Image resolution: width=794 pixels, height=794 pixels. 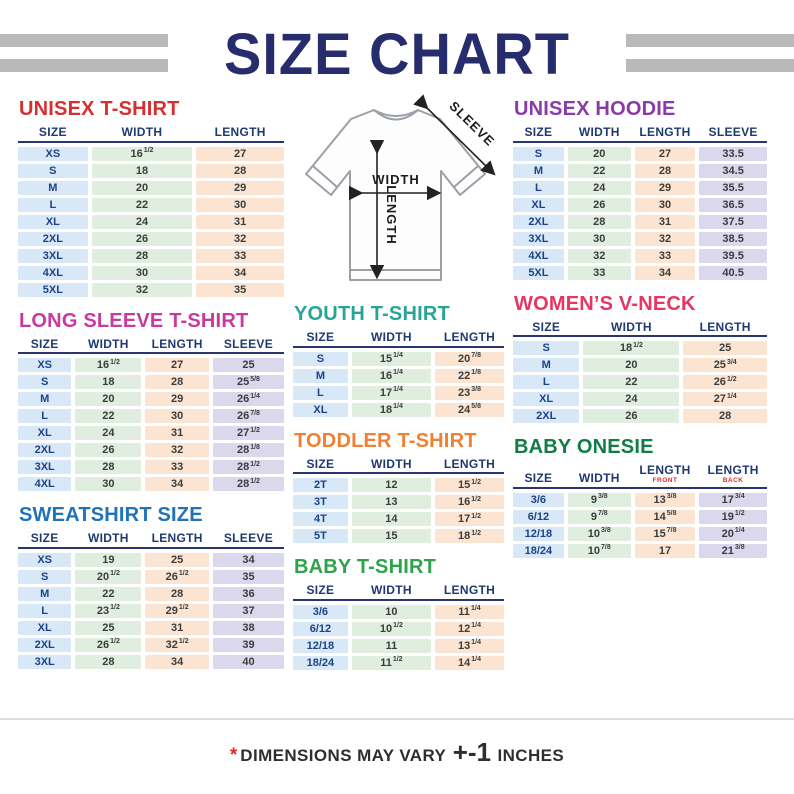 What do you see at coordinates (320, 611) in the screenshot?
I see `table-cell: 3/6` at bounding box center [320, 611].